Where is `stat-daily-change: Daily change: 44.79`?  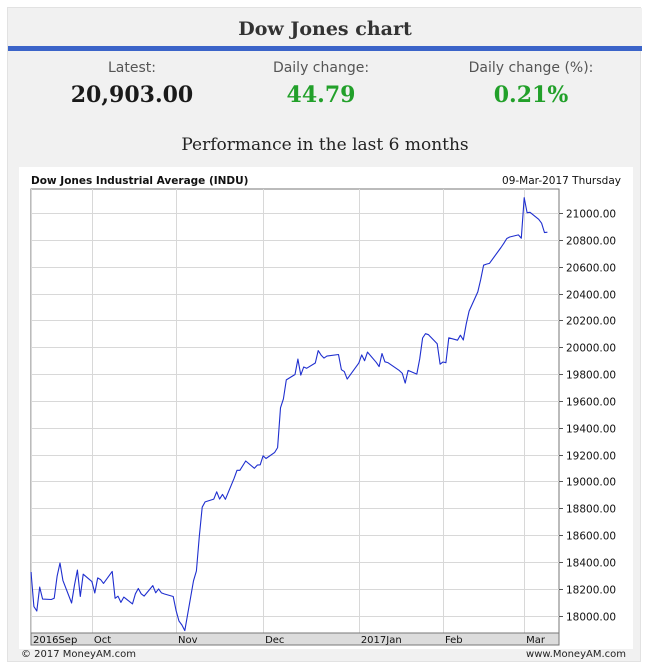
stat-daily-change: Daily change: 44.79 is located at coordinates (321, 84).